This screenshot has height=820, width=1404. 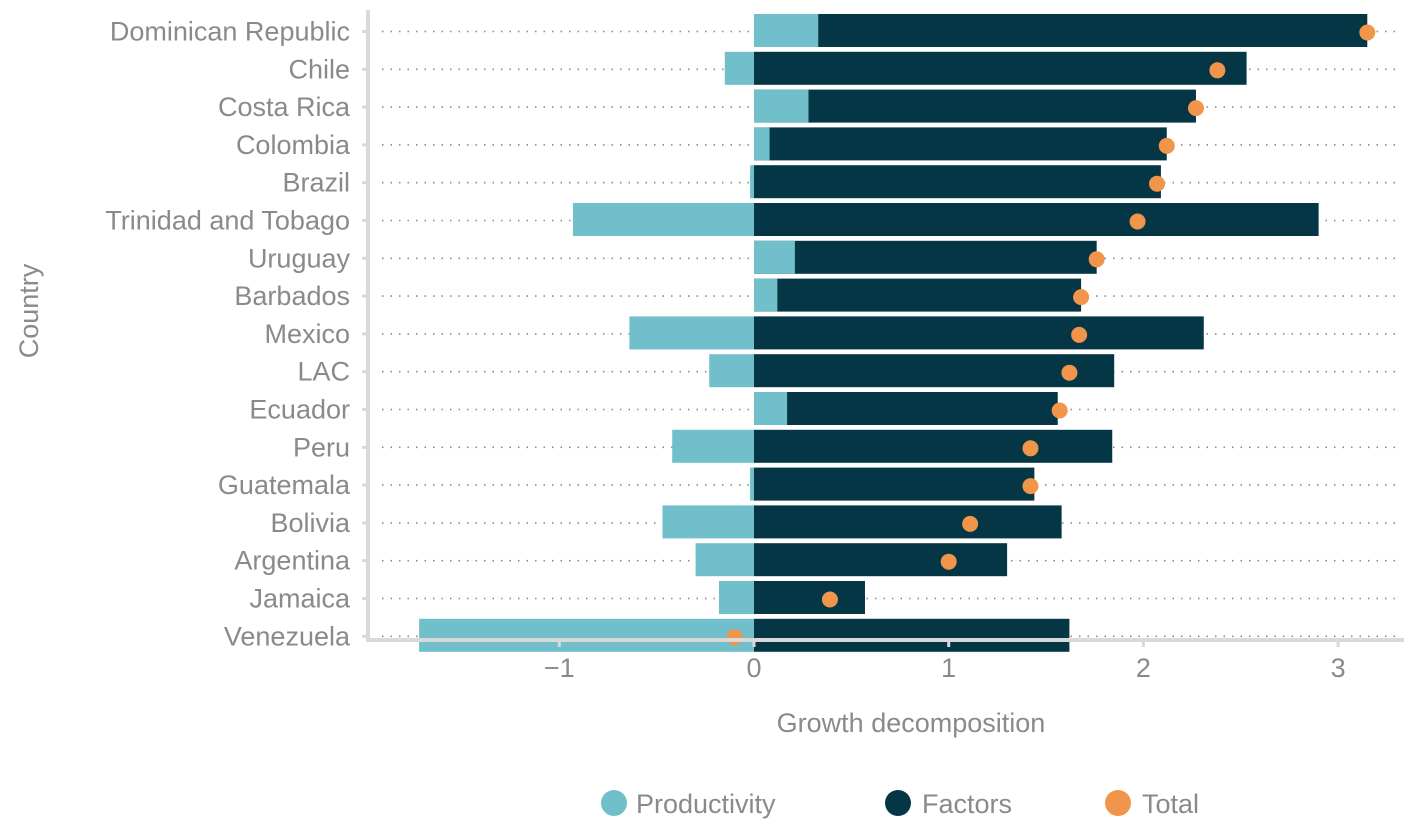 What do you see at coordinates (559, 668) in the screenshot?
I see `x-tick-label: −1` at bounding box center [559, 668].